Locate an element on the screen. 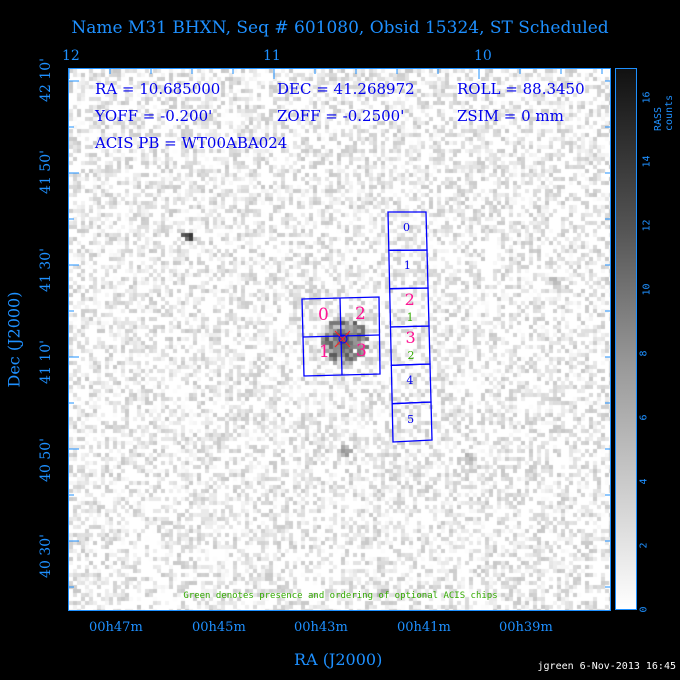 This screenshot has width=680, height=680. zsim-value: ZSIM = 0 mm is located at coordinates (510, 116).